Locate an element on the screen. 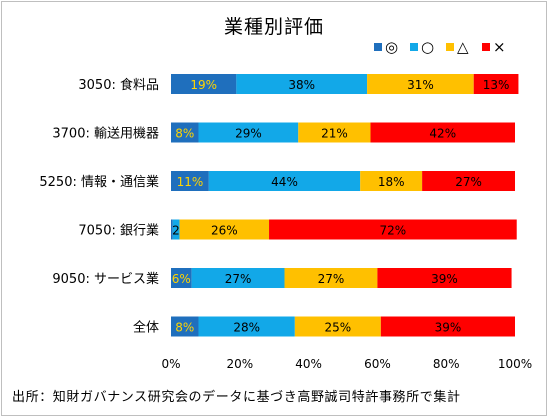 This screenshot has height=417, width=548. data-label: 13% is located at coordinates (496, 85).